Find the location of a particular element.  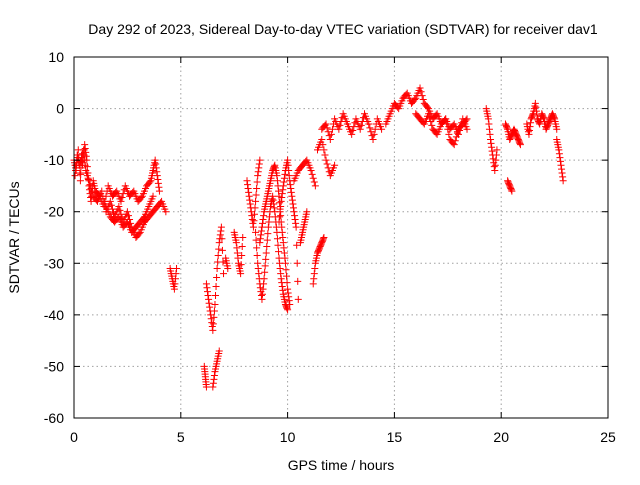

y-tick-label: 10 is located at coordinates (56, 57).